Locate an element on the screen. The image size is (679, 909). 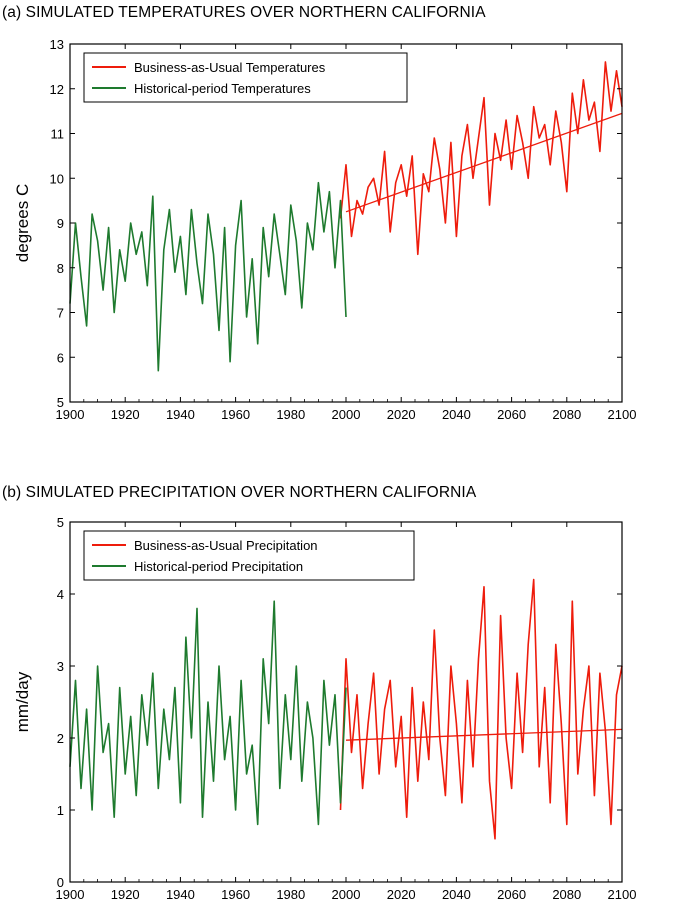
chart-b-y-tick-label: 0 is located at coordinates (60, 882).